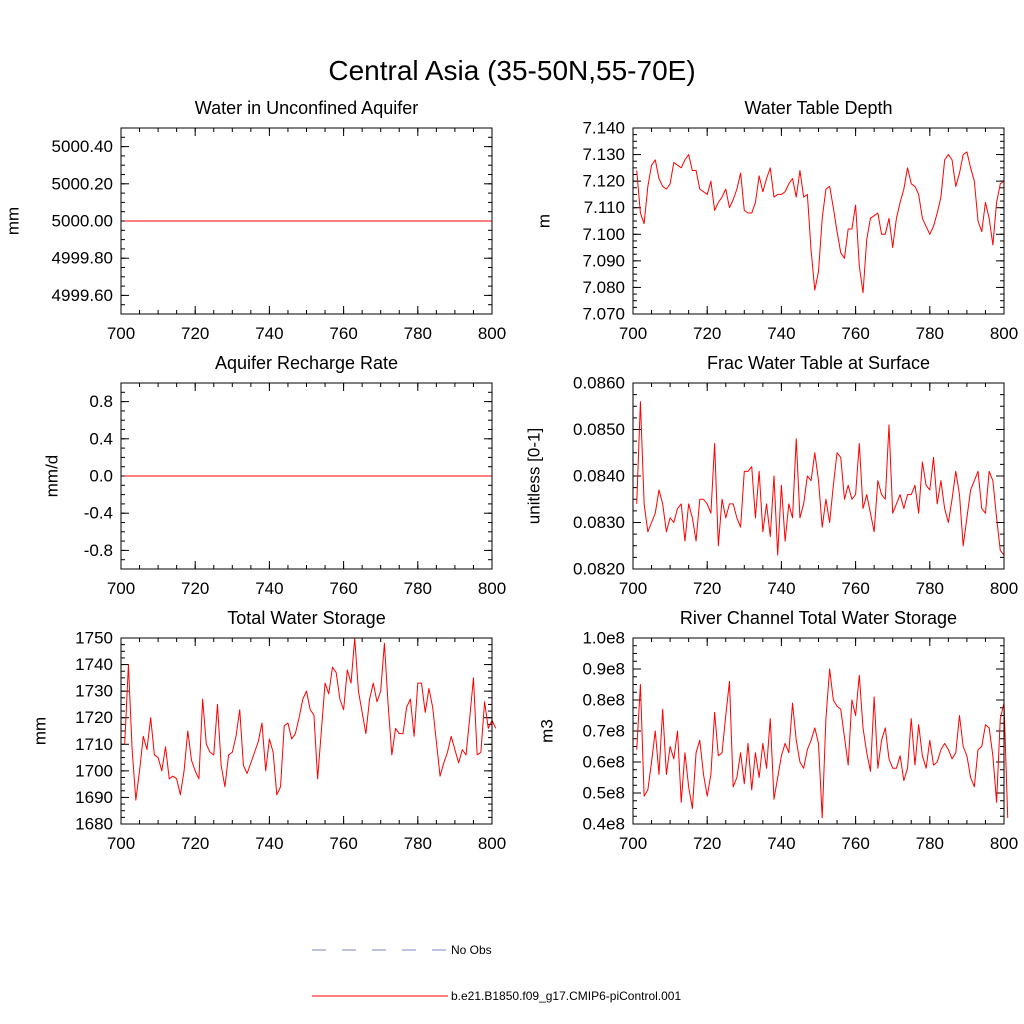 Image resolution: width=1024 pixels, height=1024 pixels. What do you see at coordinates (471, 950) in the screenshot?
I see `legend-label-no-obs: No Obs` at bounding box center [471, 950].